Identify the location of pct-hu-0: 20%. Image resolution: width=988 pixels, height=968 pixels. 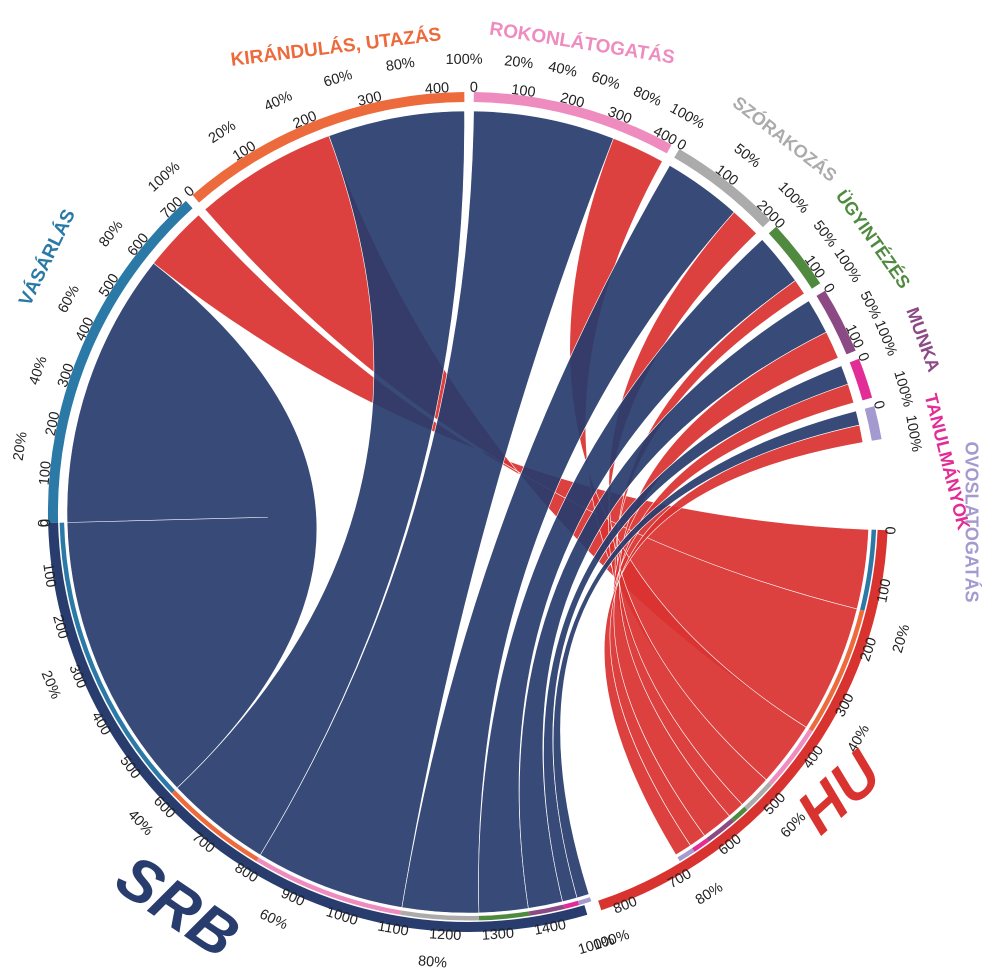
(902, 639).